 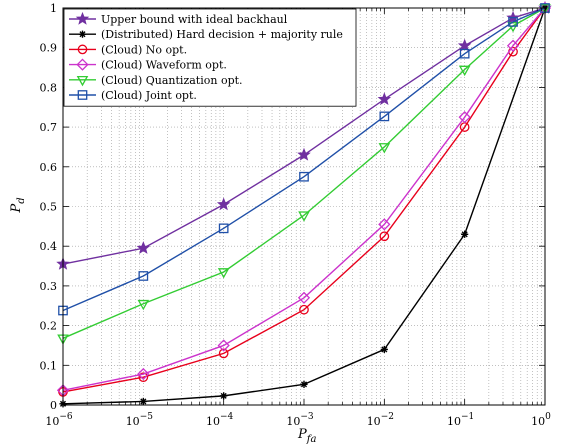 I want to click on legend-box, so click(x=210, y=57).